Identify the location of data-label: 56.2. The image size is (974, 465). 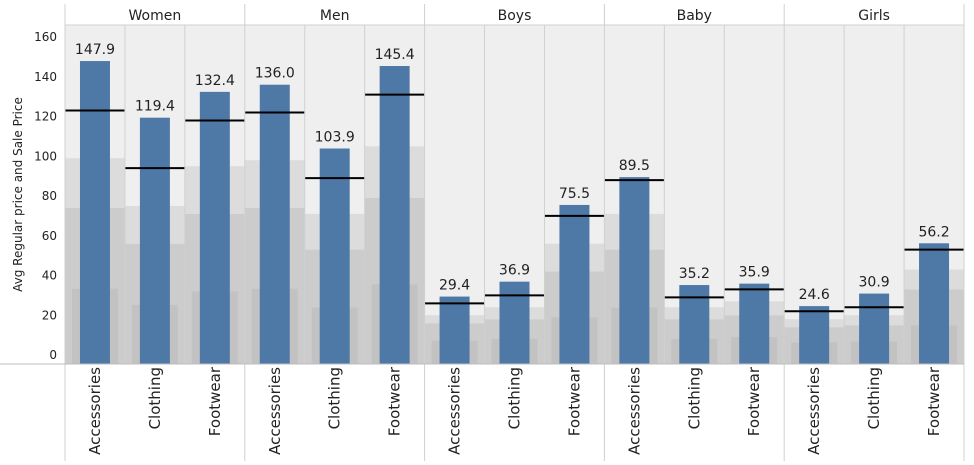
(933, 232).